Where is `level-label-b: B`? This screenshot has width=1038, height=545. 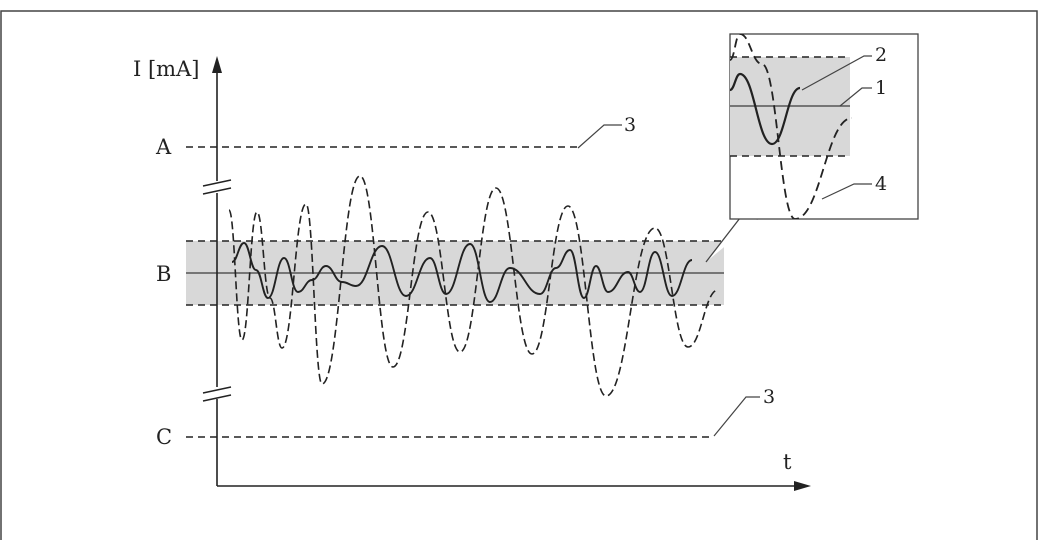 level-label-b: B is located at coordinates (163, 274).